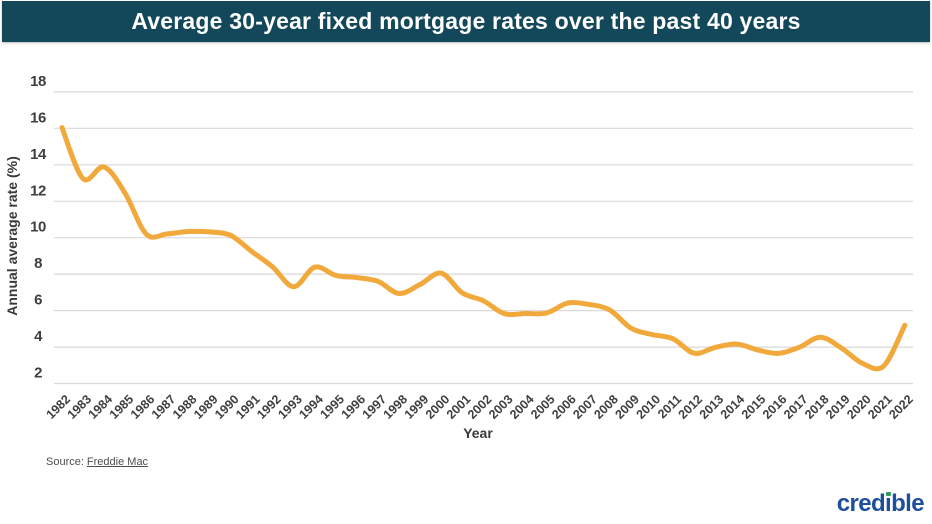 The image size is (932, 524). Describe the element at coordinates (38, 190) in the screenshot. I see `svg-text: 12` at that location.